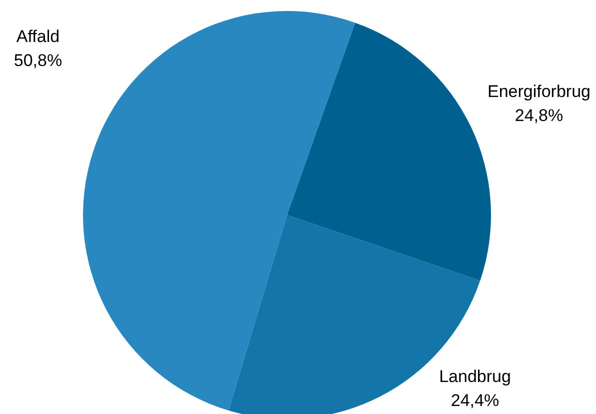 This screenshot has height=414, width=596. Describe the element at coordinates (475, 376) in the screenshot. I see `slice-label: Landbrug` at that location.